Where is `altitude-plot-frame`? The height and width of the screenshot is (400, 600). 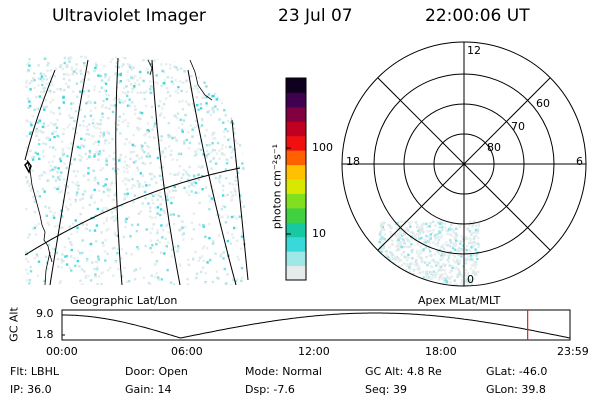 altitude-plot-frame is located at coordinates (316, 325).